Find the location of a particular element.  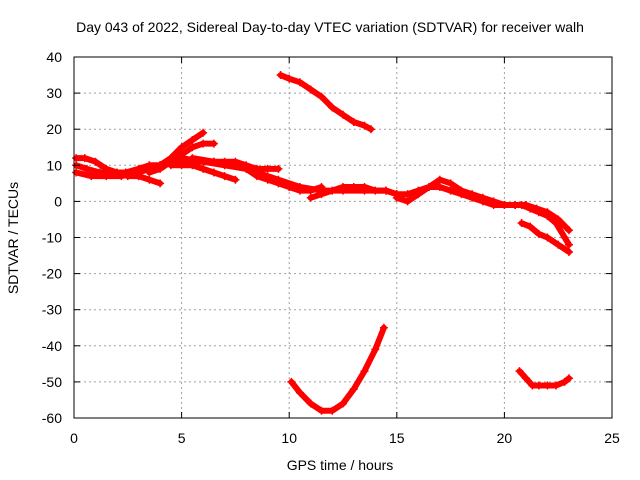

y-tick-label: 40 is located at coordinates (54, 57).